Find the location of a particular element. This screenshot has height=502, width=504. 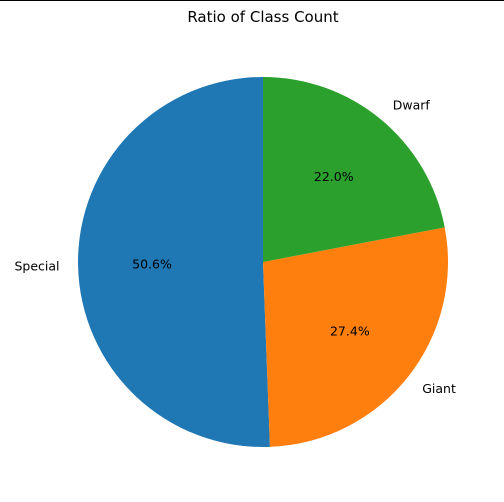

top-border-line is located at coordinates (252, 0).